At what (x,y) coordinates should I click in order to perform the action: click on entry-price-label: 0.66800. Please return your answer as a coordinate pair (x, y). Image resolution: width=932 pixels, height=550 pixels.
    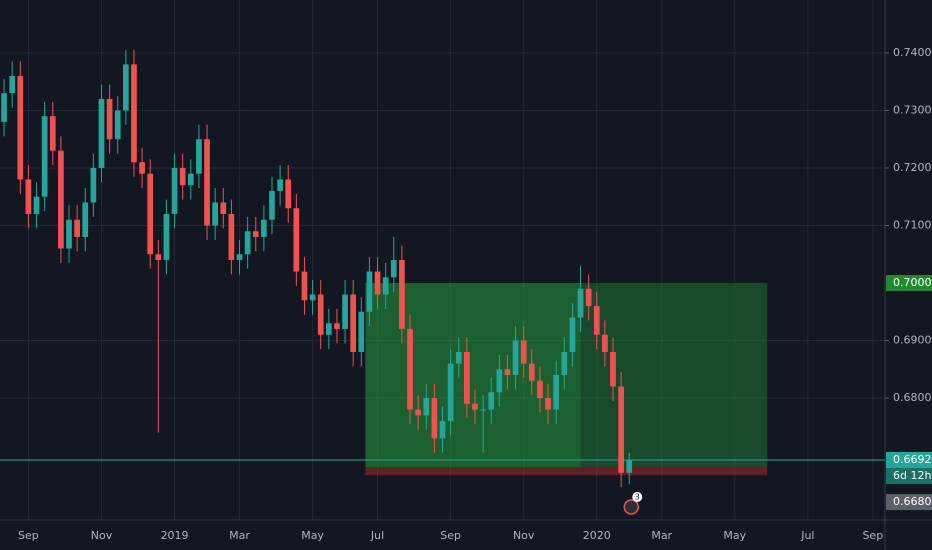
    Looking at the image, I should click on (912, 501).